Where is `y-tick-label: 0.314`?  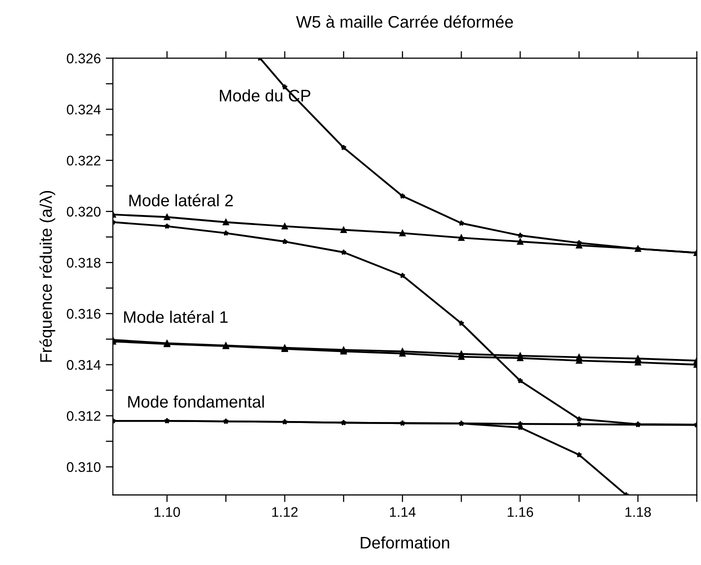
y-tick-label: 0.314 is located at coordinates (83, 365).